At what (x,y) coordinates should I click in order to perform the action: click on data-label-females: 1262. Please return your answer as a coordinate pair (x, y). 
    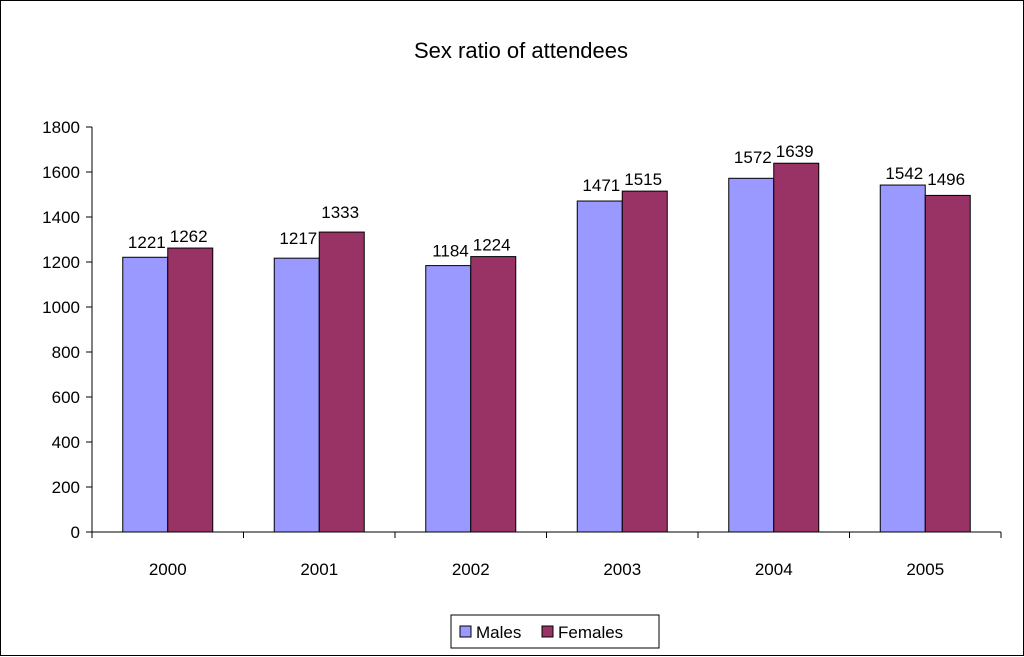
    Looking at the image, I should click on (189, 236).